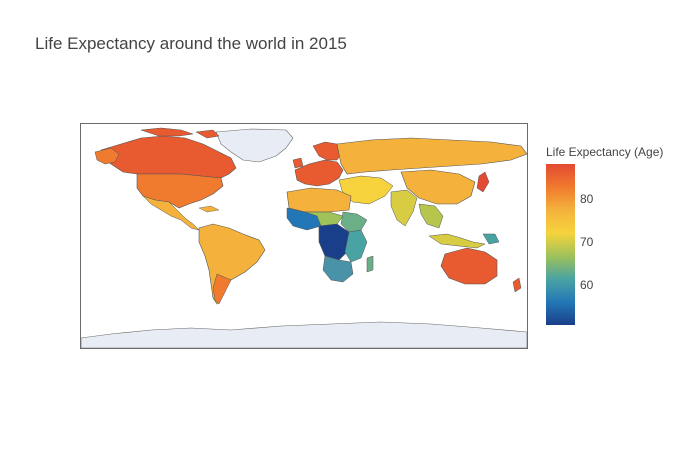 This screenshot has width=700, height=450. I want to click on colorbar, so click(560, 244).